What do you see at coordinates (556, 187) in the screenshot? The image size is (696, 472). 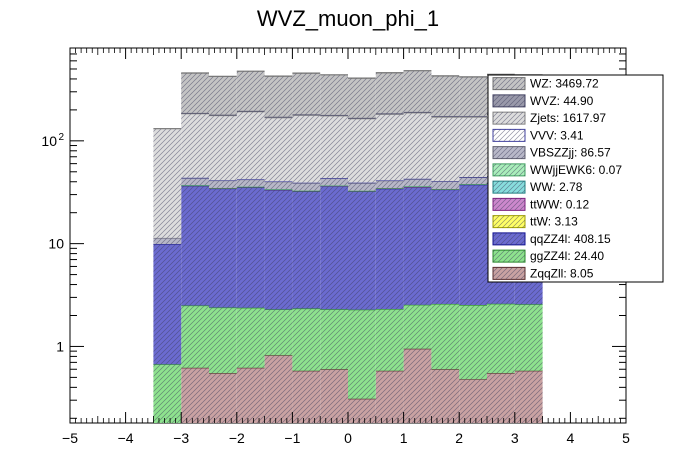 I see `legend-label: WW: 2.78` at bounding box center [556, 187].